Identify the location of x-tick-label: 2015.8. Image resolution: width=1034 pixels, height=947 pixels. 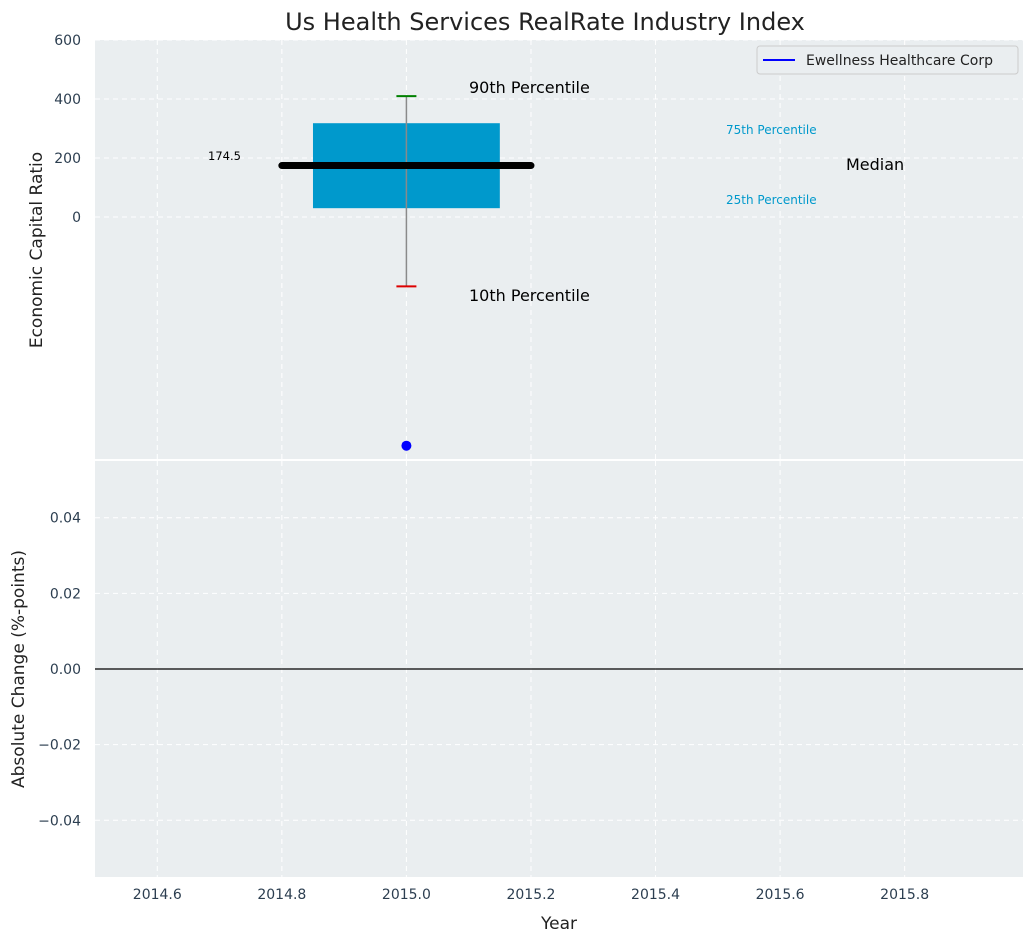
(904, 895).